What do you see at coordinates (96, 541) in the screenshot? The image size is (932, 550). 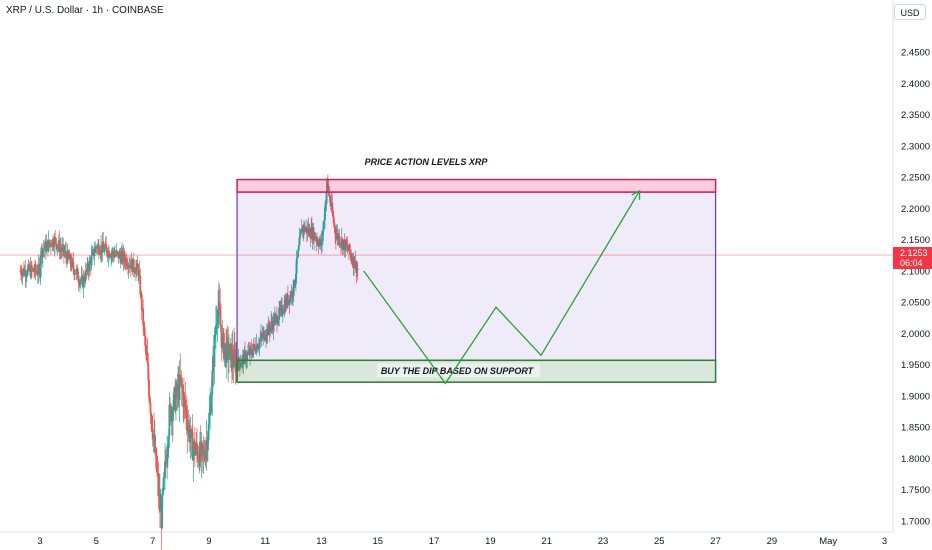 I see `time-tick-label: 5` at bounding box center [96, 541].